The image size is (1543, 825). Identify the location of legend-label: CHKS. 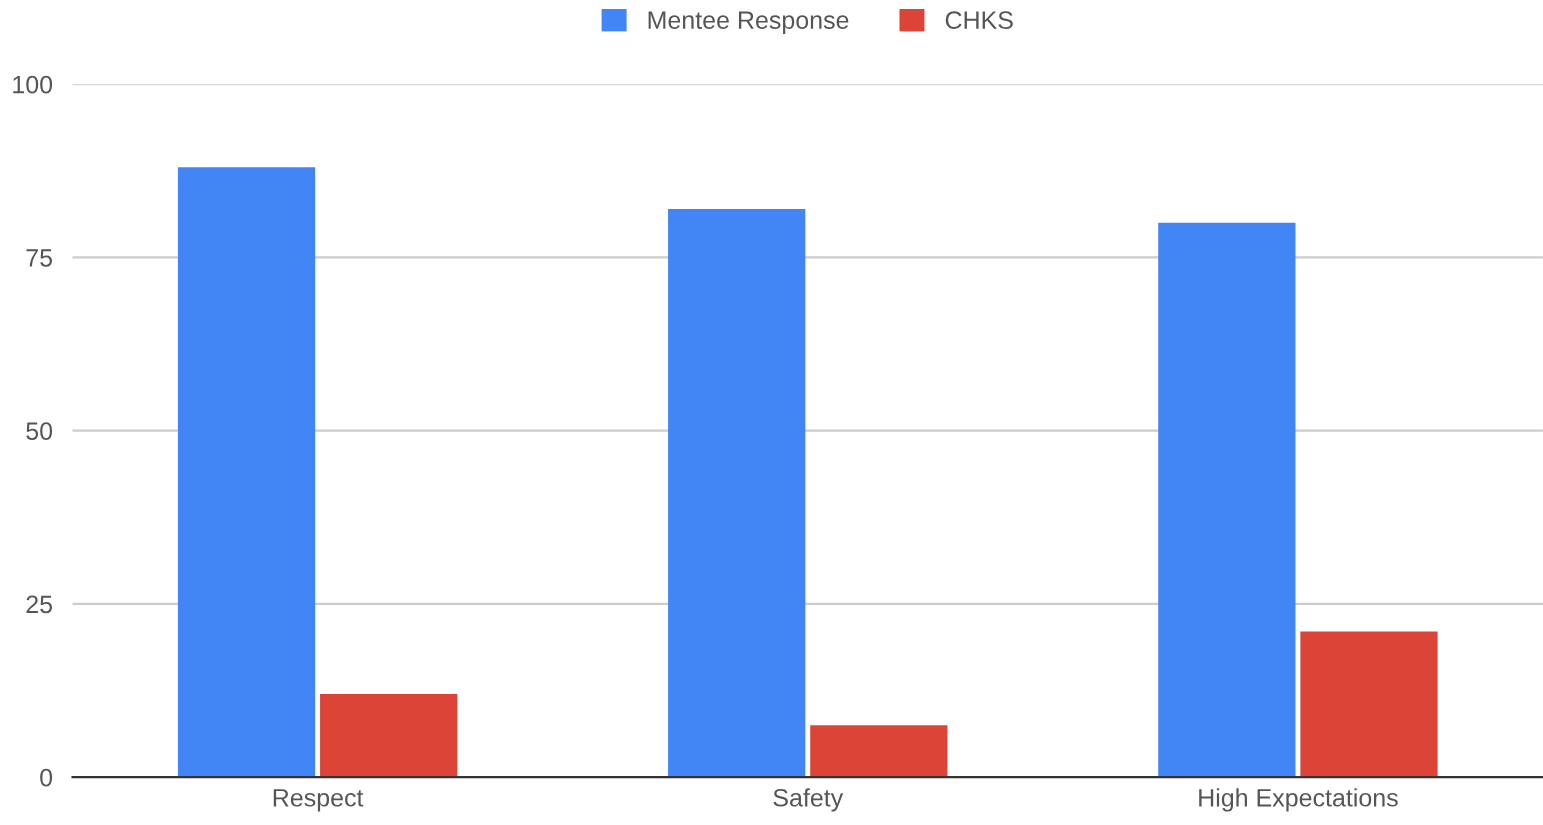
(979, 20).